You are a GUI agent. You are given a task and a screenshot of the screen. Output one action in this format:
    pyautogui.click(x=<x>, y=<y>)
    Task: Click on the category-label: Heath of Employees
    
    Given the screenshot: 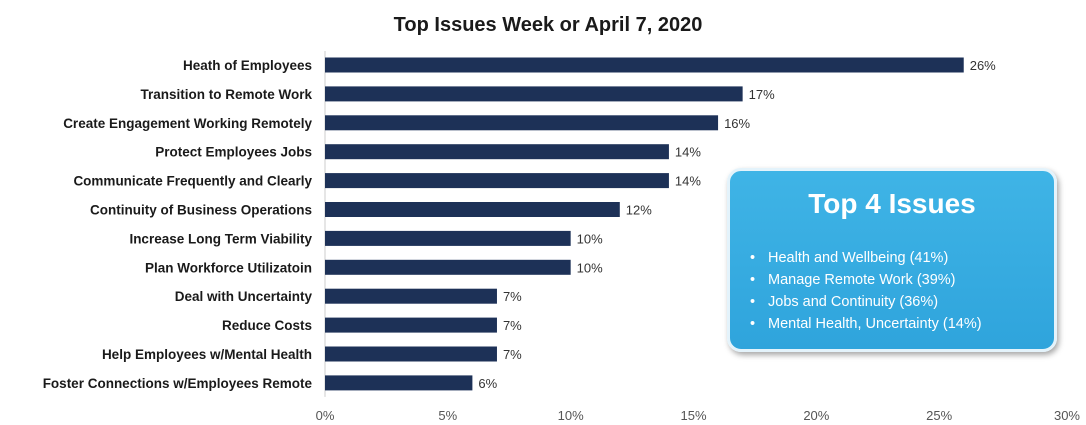 What is the action you would take?
    pyautogui.click(x=247, y=65)
    